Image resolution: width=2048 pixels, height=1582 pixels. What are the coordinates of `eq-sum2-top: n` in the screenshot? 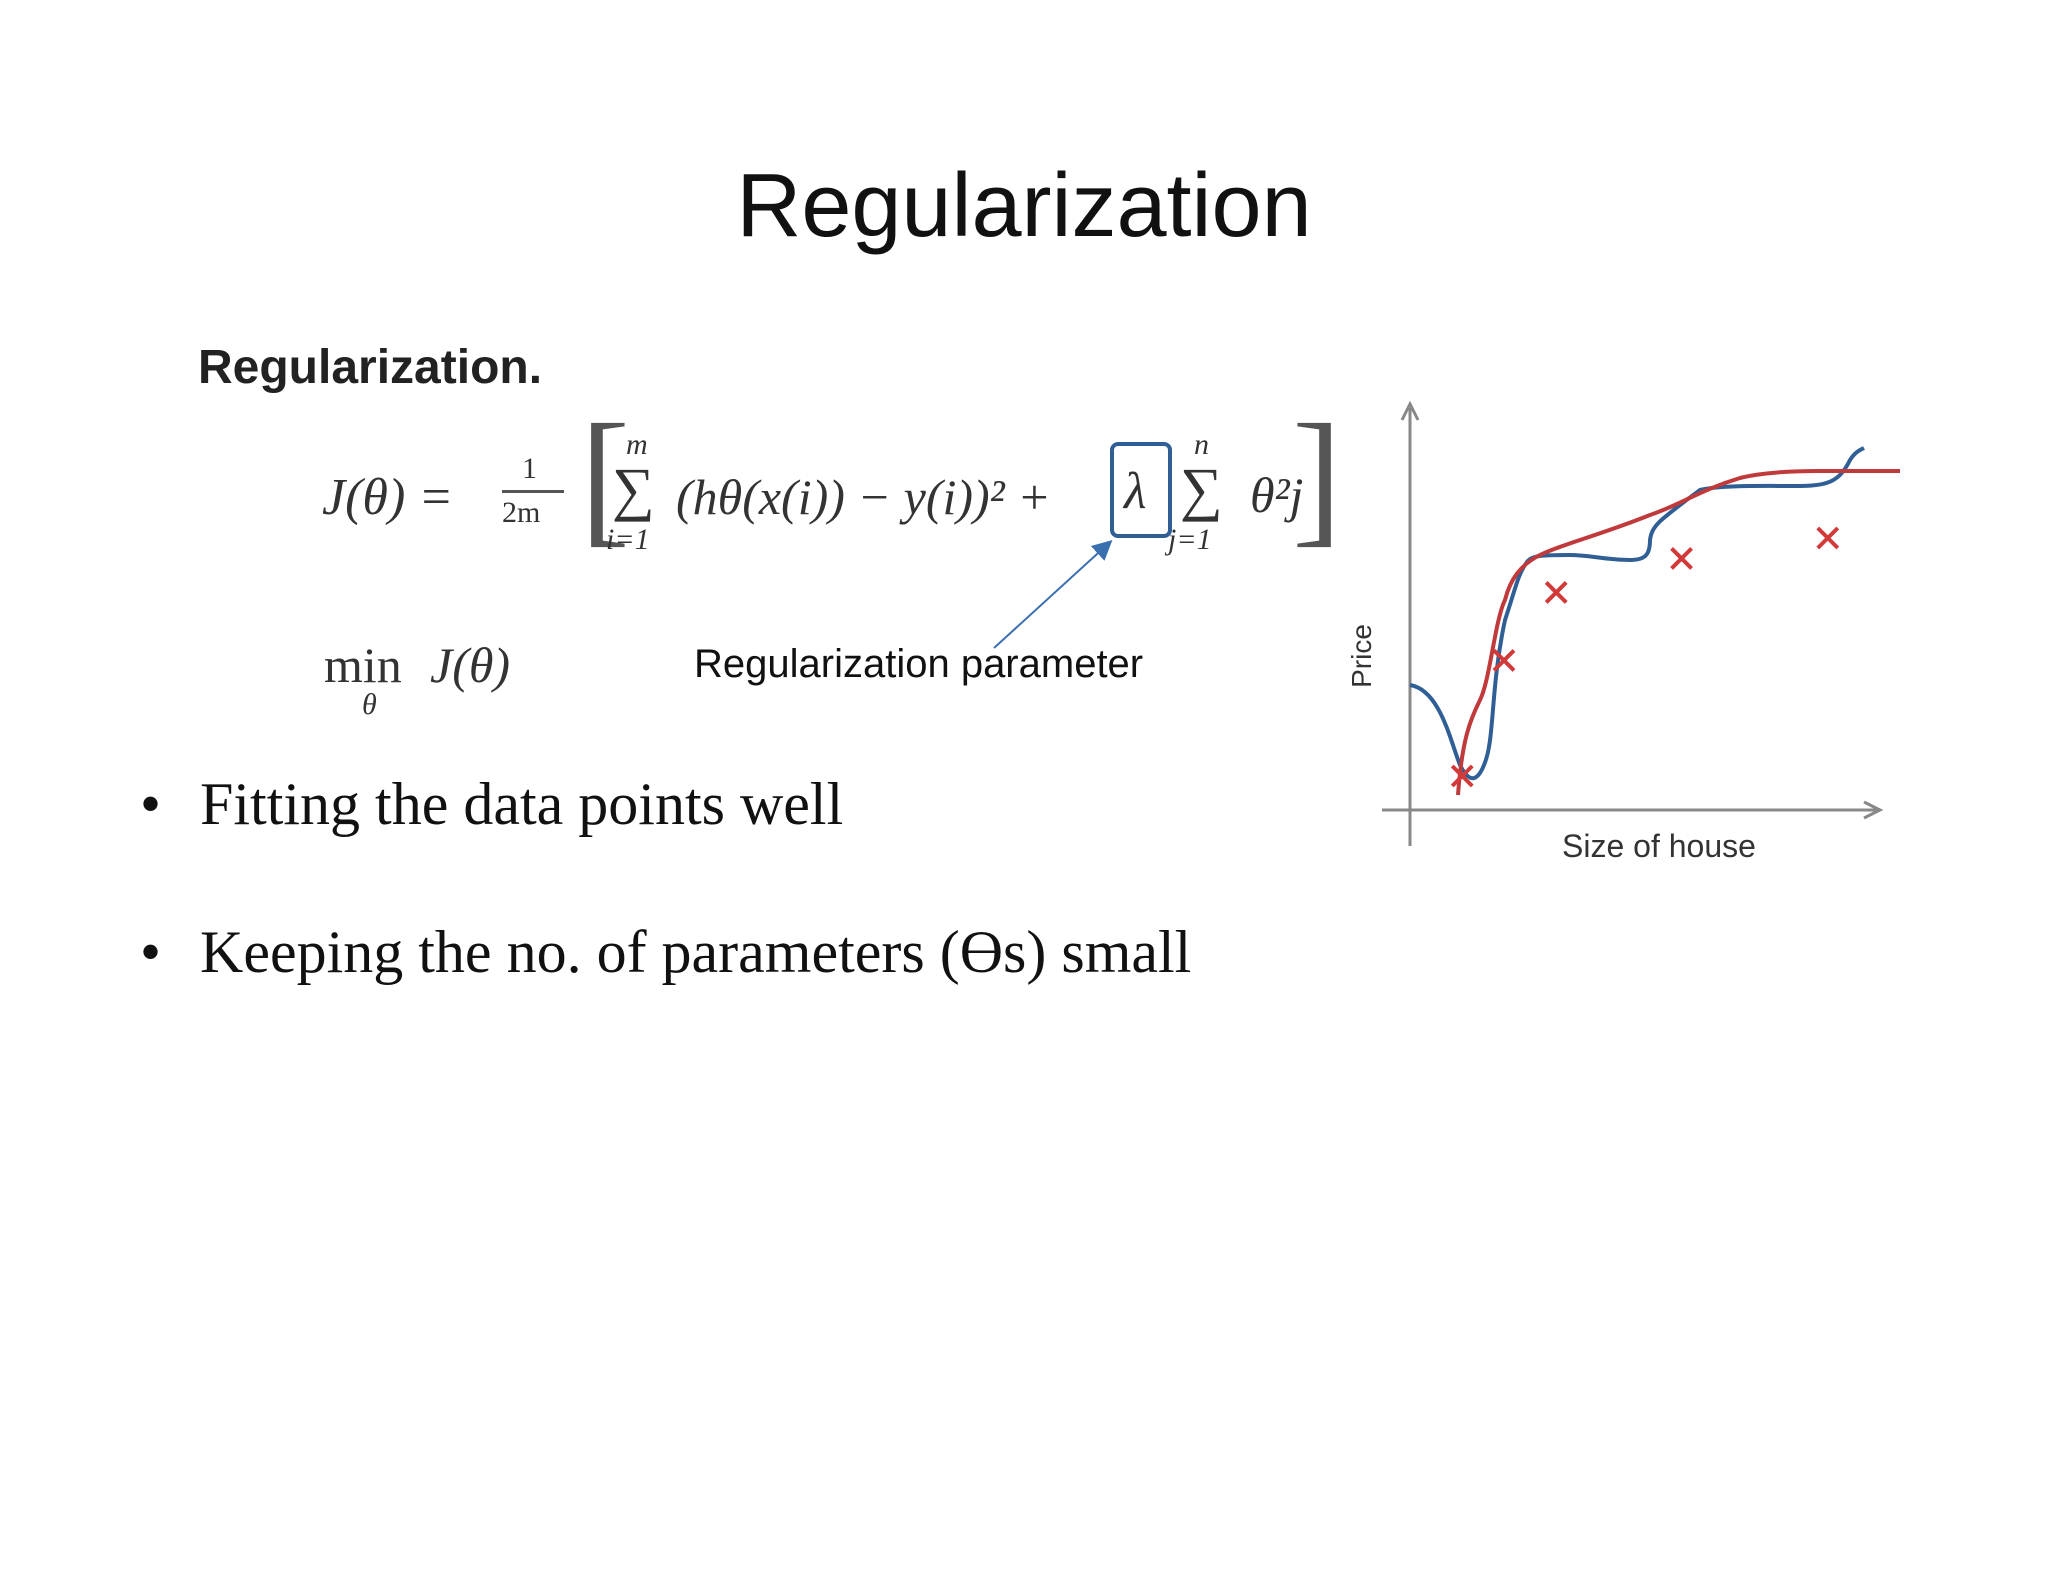 It's located at (1201, 444).